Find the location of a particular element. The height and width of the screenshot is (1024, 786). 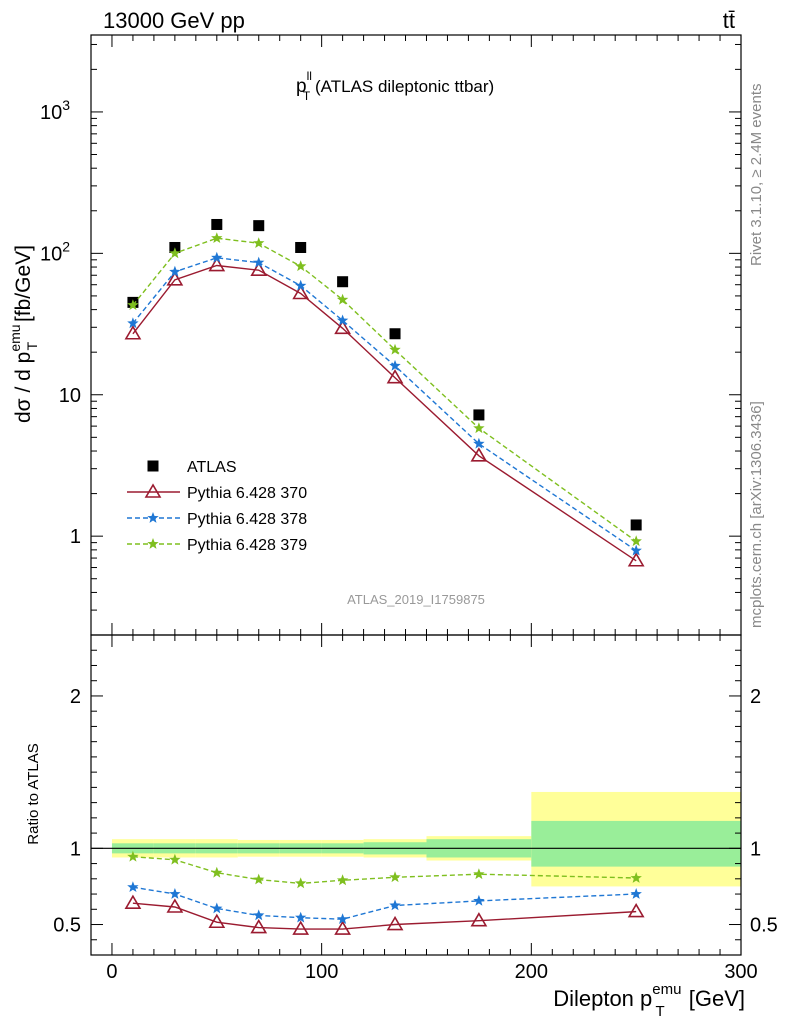

ratio-y-tick-label-right: 1 is located at coordinates (755, 849).